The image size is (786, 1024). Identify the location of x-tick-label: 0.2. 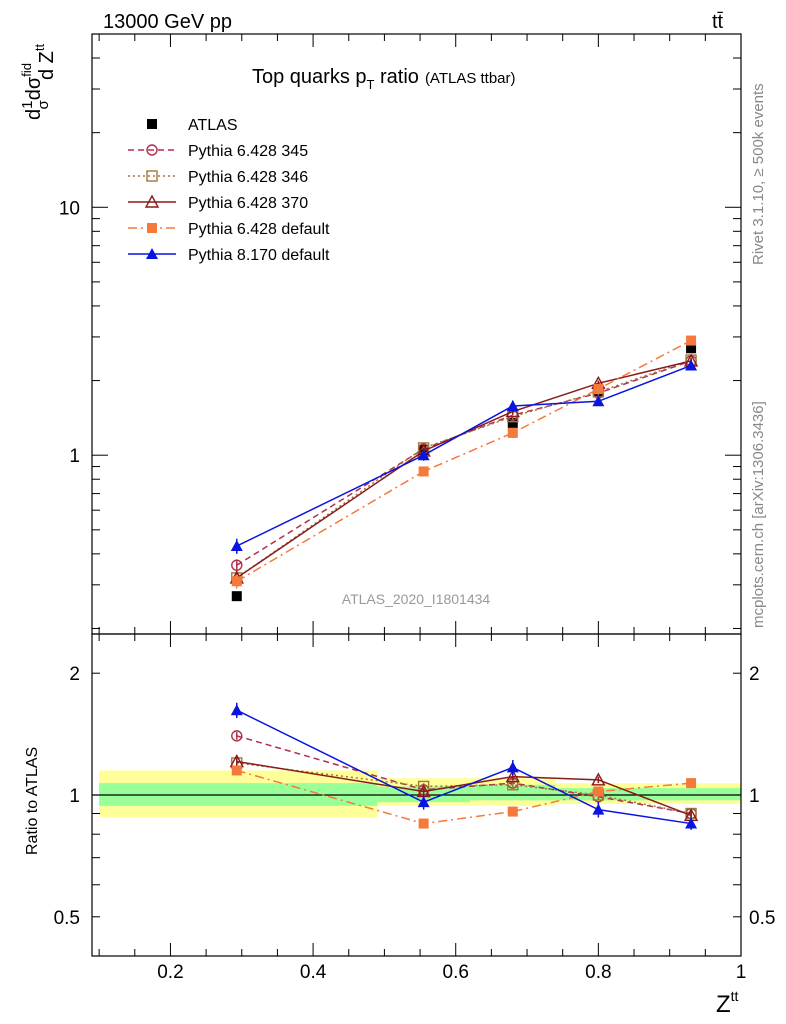
(170, 972).